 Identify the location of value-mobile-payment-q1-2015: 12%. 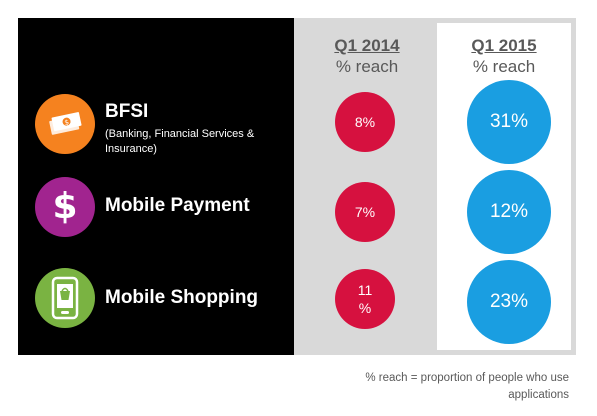
(509, 211).